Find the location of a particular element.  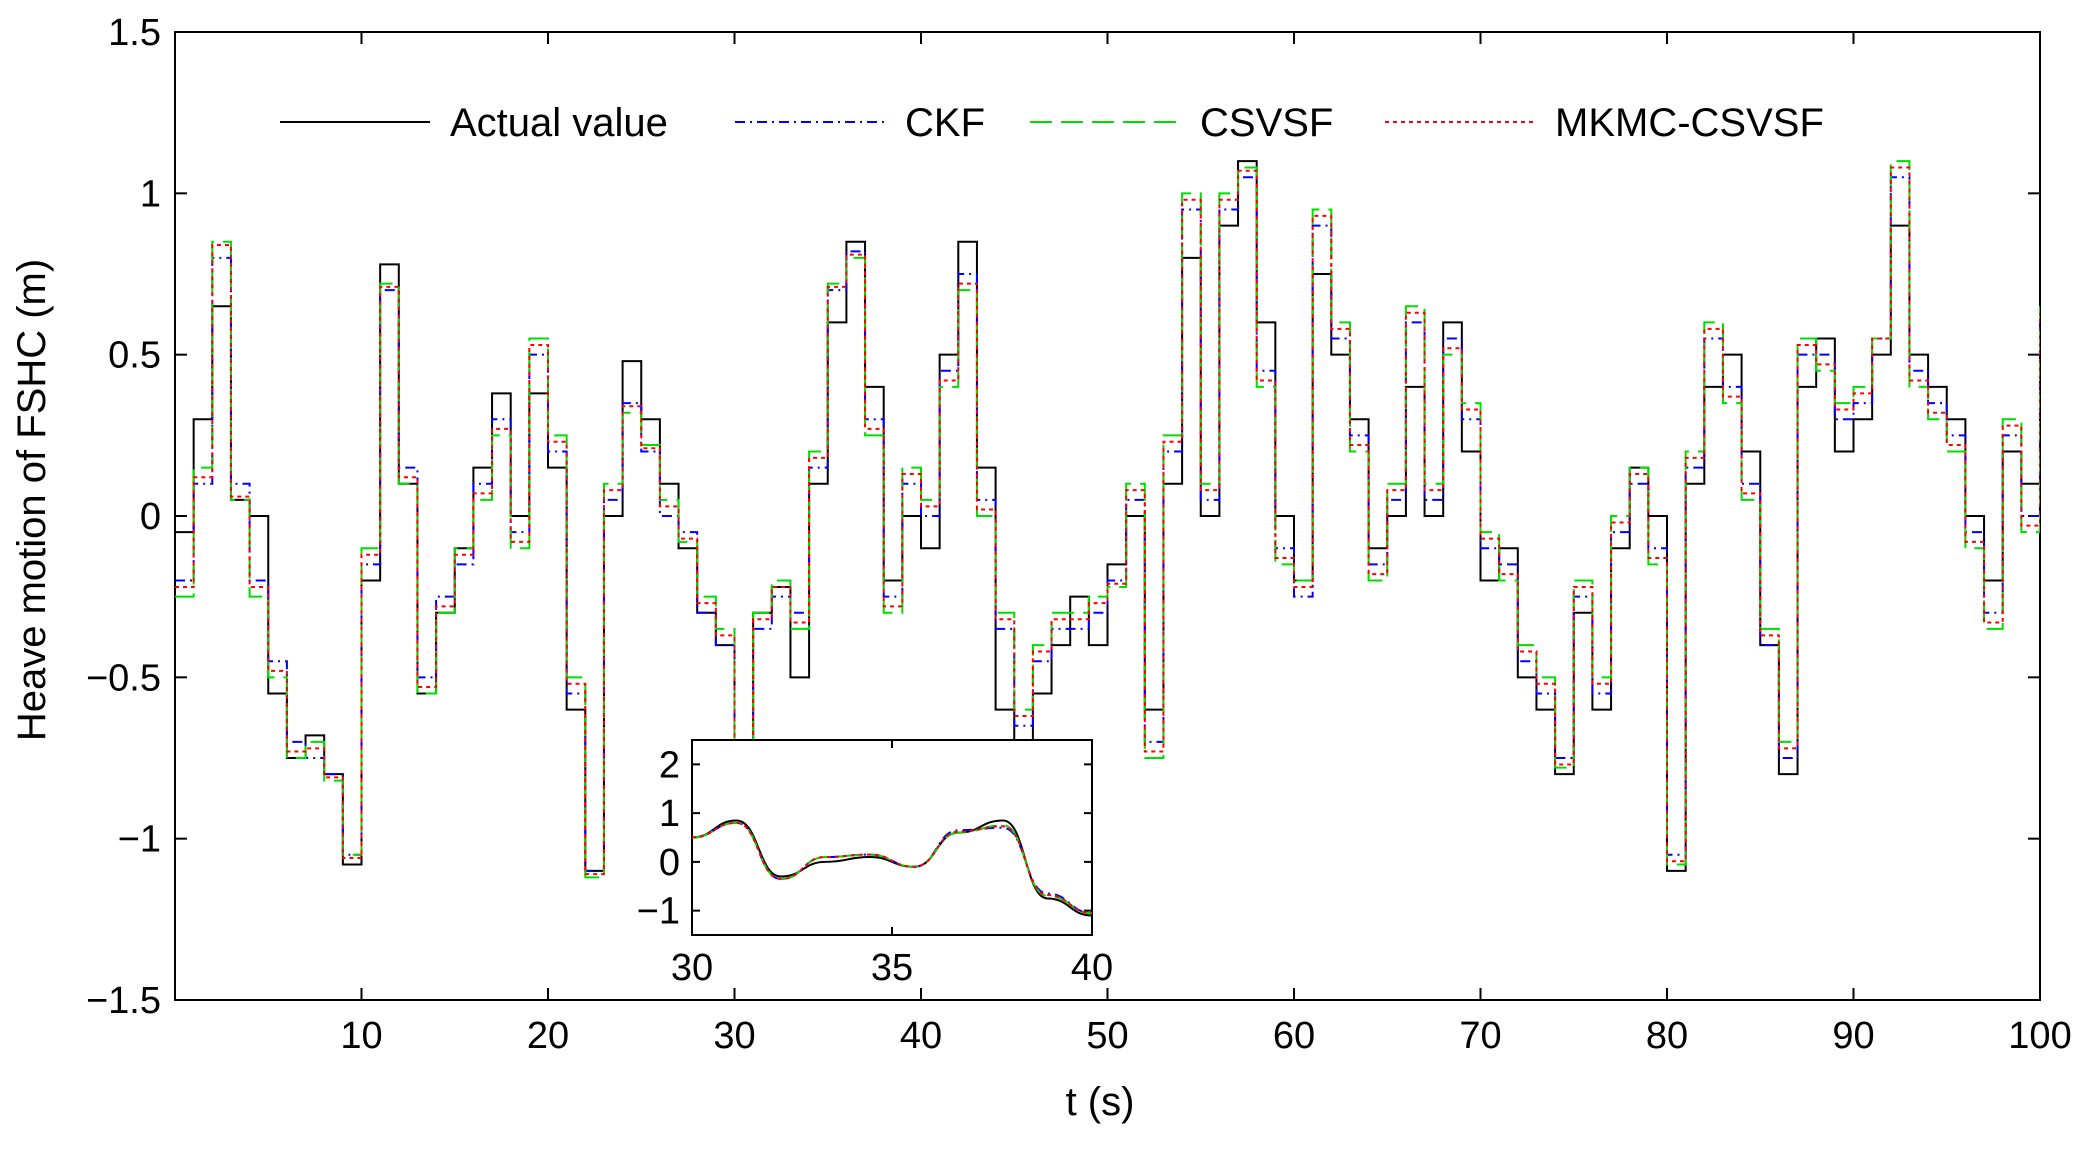

x-tick-label: 50 is located at coordinates (1107, 1036).